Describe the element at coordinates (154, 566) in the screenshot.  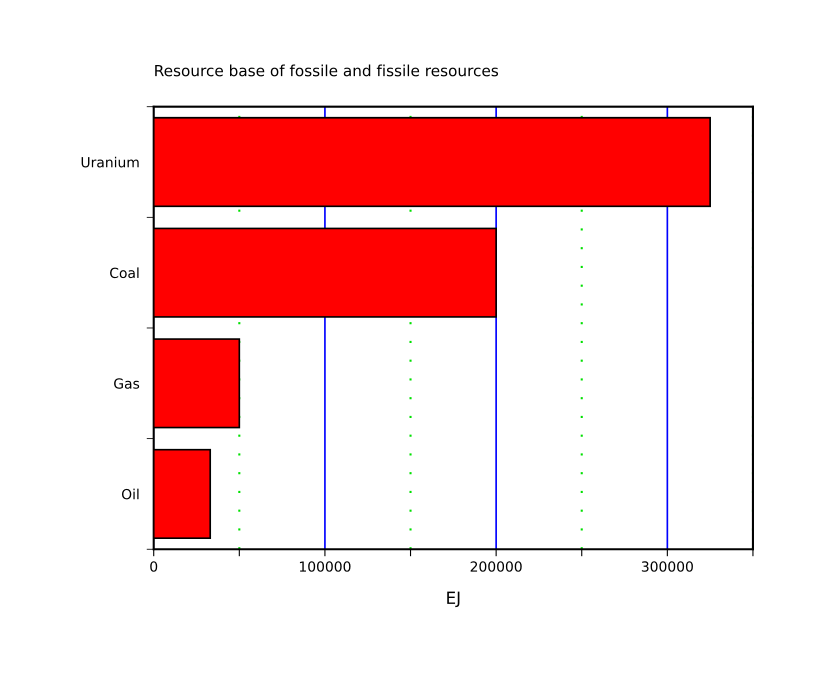
I see `x-tick-label: 0` at that location.